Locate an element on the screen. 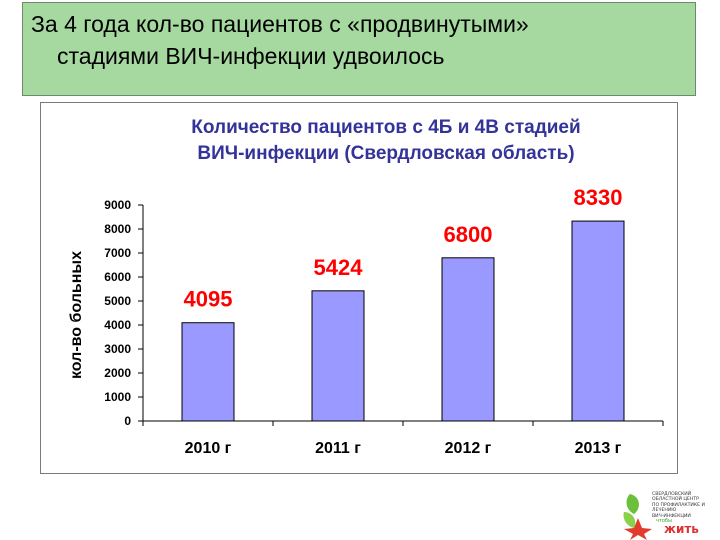 Image resolution: width=720 pixels, height=540 pixels. x-axis-ticks: 2010 г 2011 г 2012 г 2013 г is located at coordinates (403, 439).